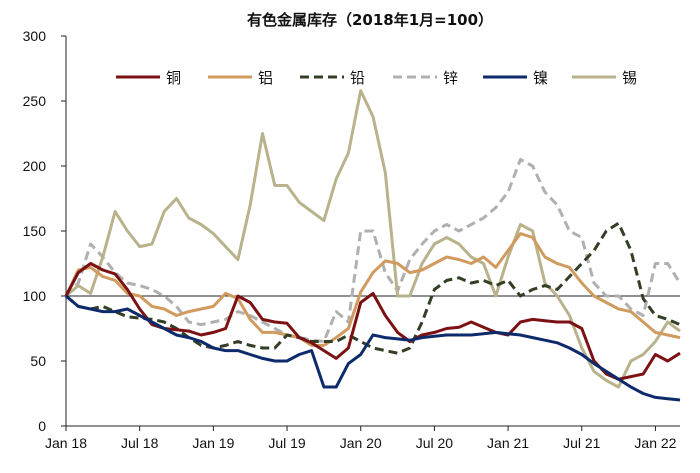  What do you see at coordinates (213, 443) in the screenshot?
I see `x-tick-label: Jan 19` at bounding box center [213, 443].